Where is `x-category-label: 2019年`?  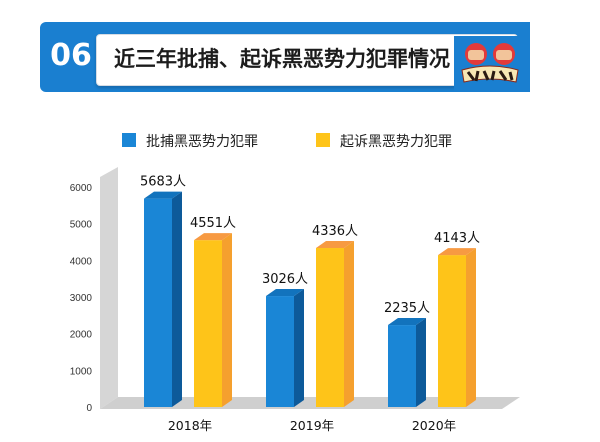 x-category-label: 2019年 is located at coordinates (312, 425).